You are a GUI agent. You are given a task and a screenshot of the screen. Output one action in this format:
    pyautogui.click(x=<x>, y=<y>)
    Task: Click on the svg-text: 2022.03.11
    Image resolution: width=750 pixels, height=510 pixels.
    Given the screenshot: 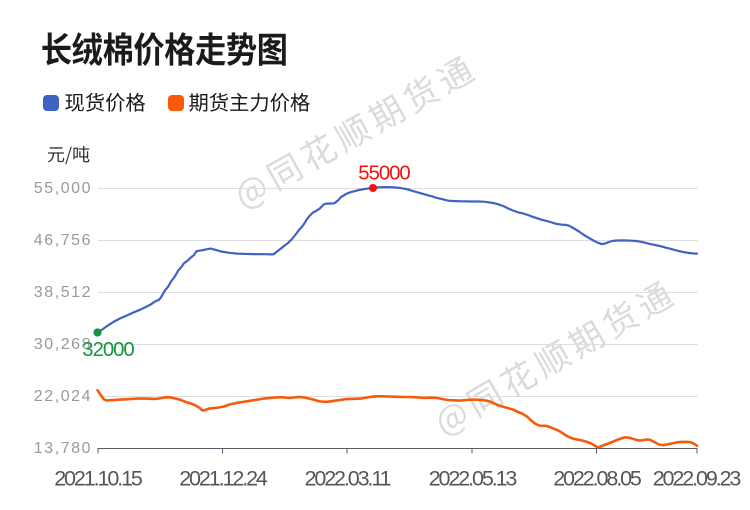 What is the action you would take?
    pyautogui.click(x=347, y=478)
    